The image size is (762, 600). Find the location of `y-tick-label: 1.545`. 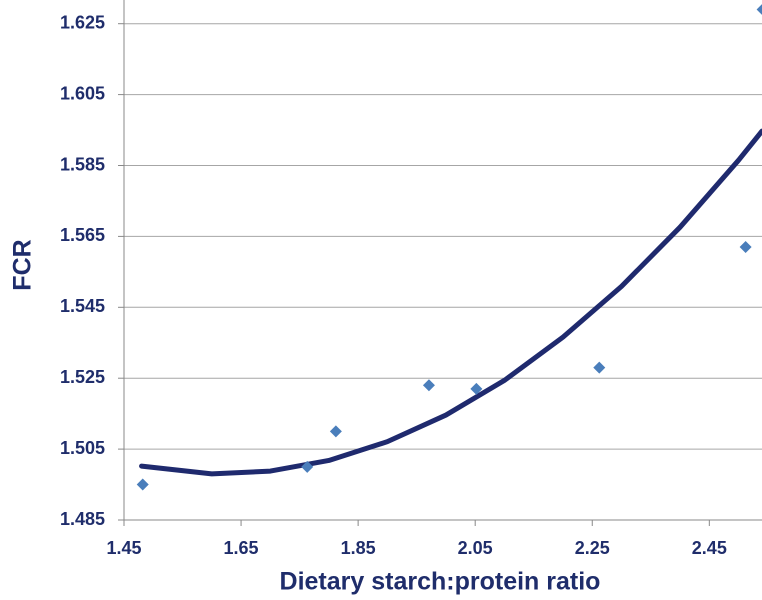

y-tick-label: 1.545 is located at coordinates (82, 306).